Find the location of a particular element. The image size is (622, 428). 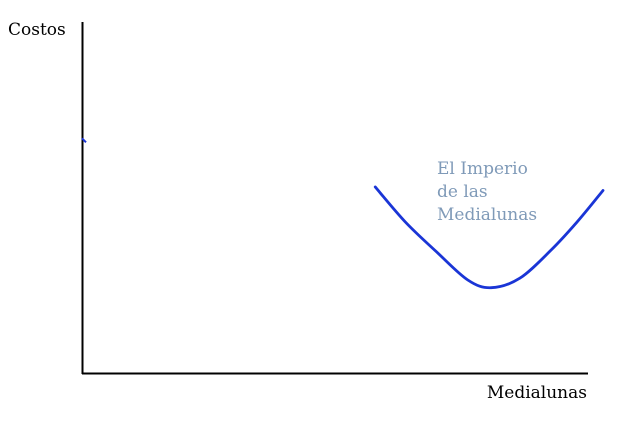

y-axis-label: Costos is located at coordinates (37, 30).